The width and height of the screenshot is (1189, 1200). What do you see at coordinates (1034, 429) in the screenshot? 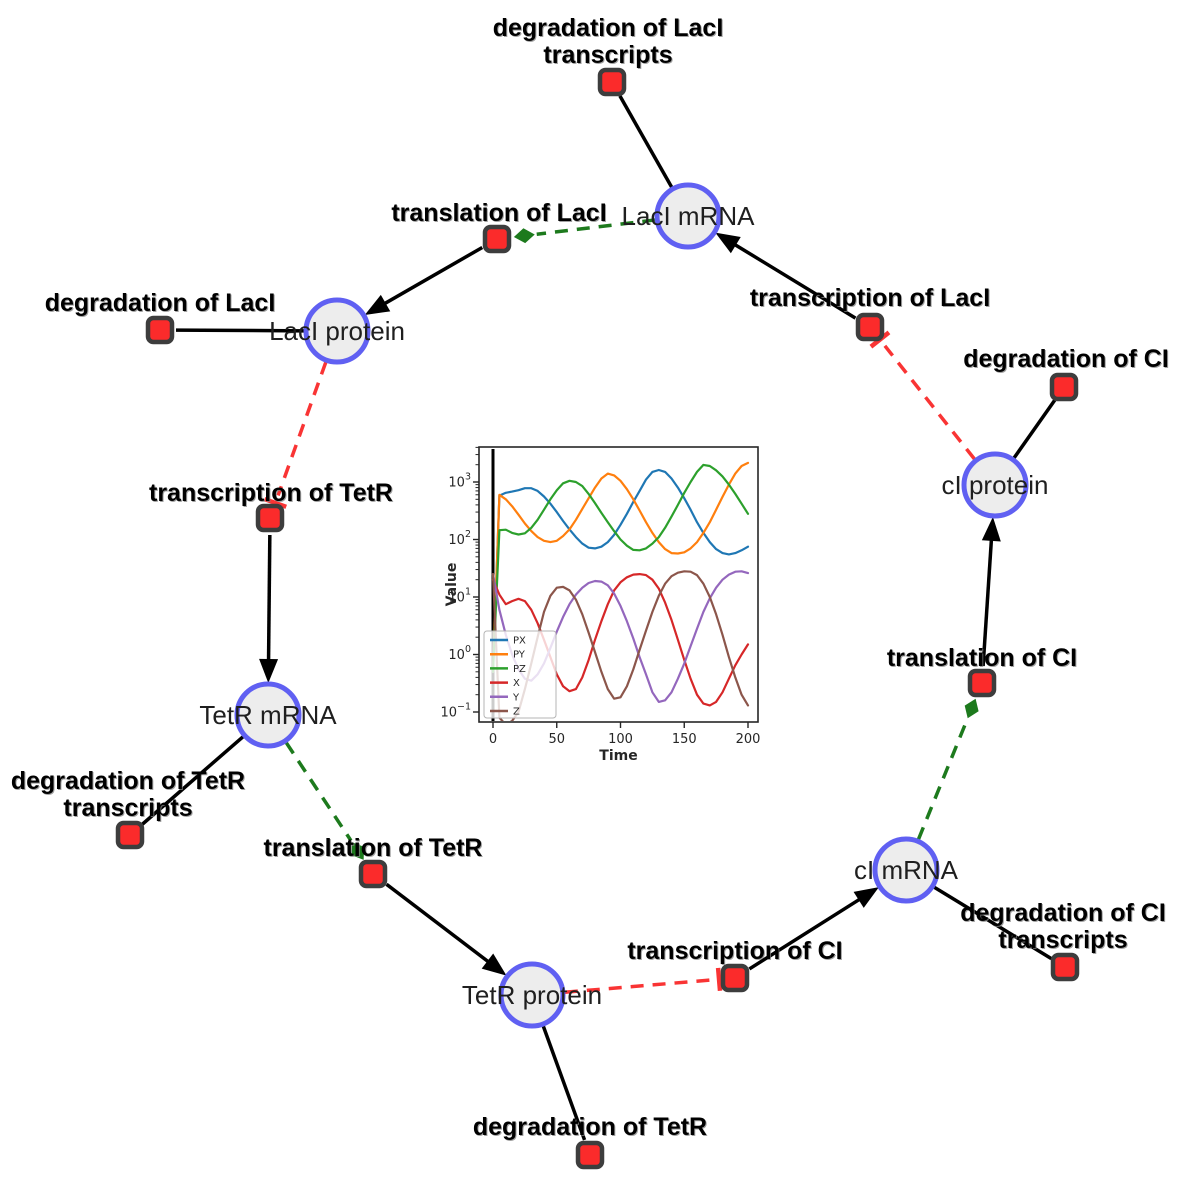
I see `edge-cI_protein-deg_cI-consumption` at bounding box center [1034, 429].